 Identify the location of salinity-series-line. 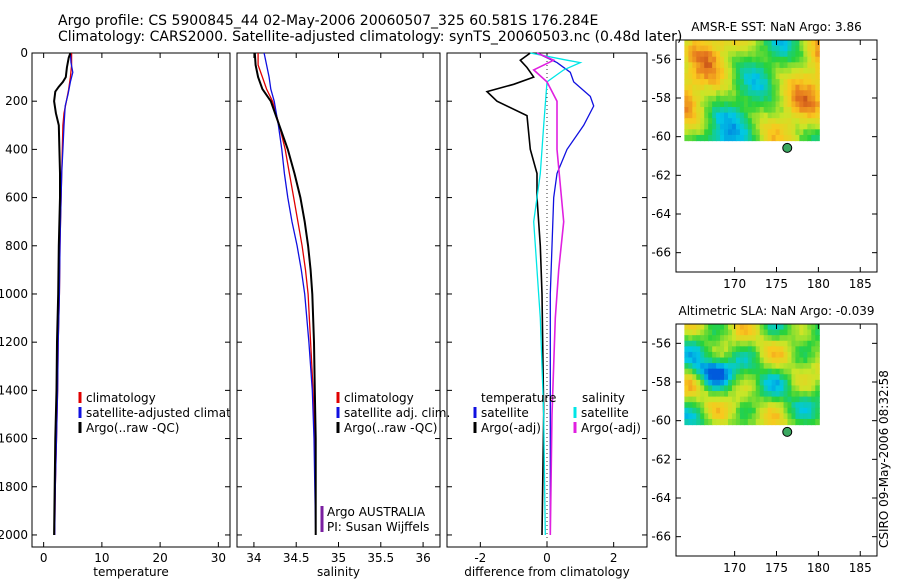
(287, 294).